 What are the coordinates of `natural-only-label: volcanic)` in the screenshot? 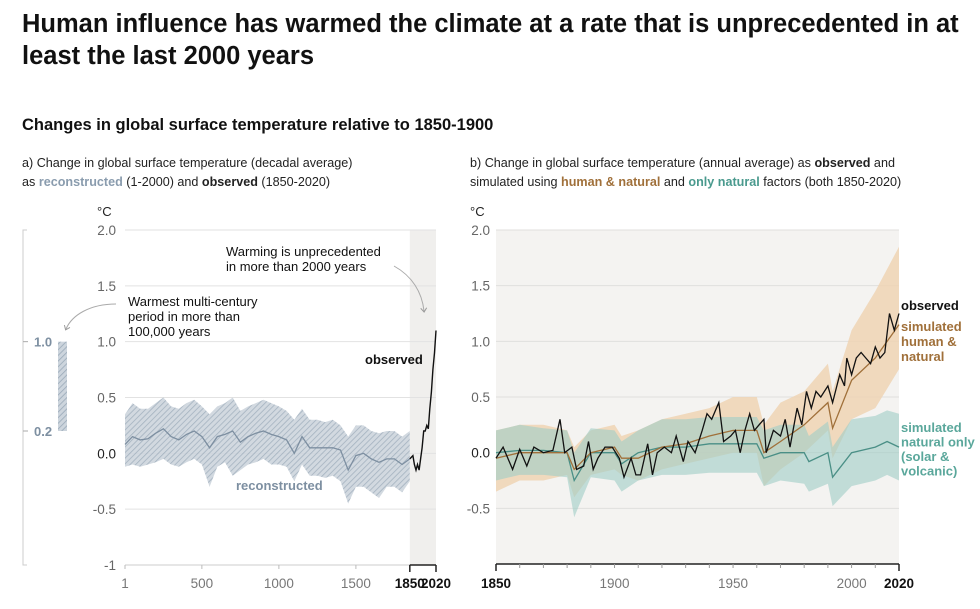 It's located at (929, 471).